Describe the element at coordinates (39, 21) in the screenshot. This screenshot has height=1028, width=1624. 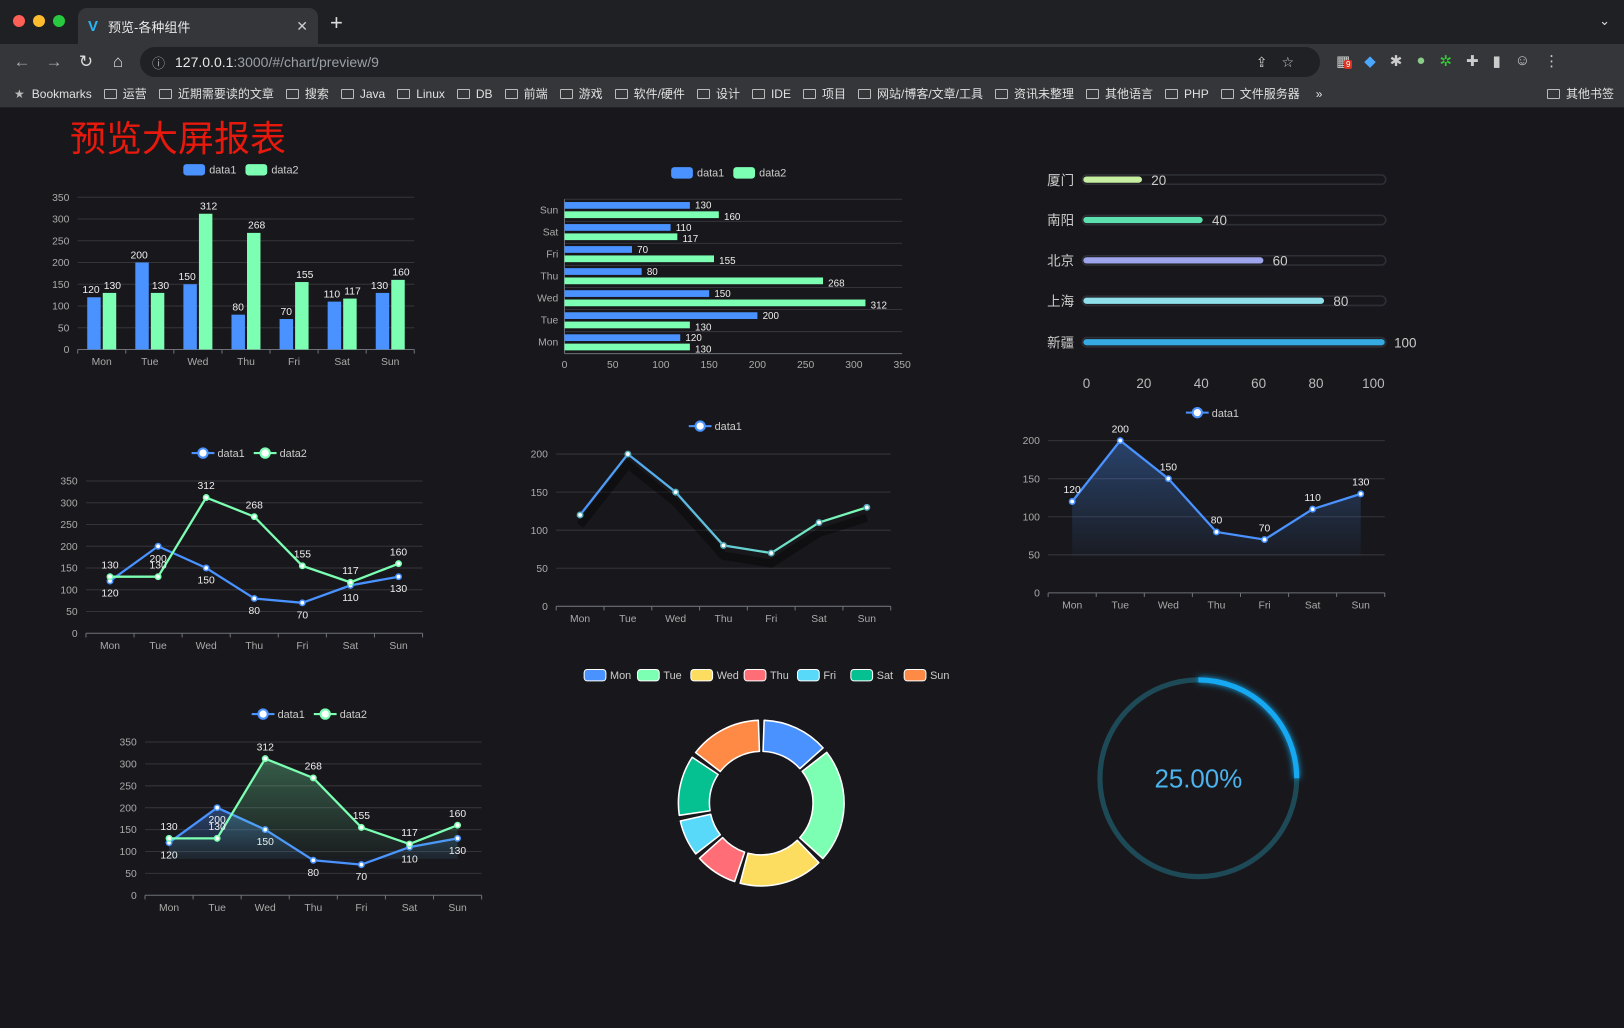
I see `minimize-window-button` at that location.